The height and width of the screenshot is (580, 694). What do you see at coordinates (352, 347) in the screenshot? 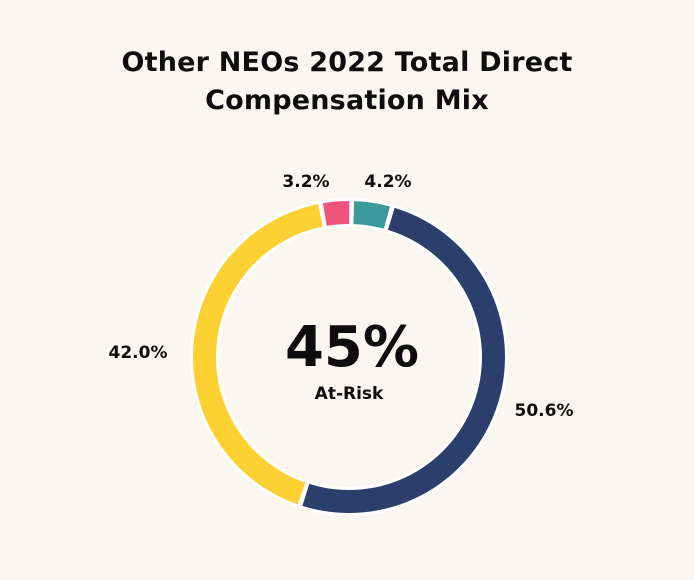
I see `center-value: 45%` at bounding box center [352, 347].